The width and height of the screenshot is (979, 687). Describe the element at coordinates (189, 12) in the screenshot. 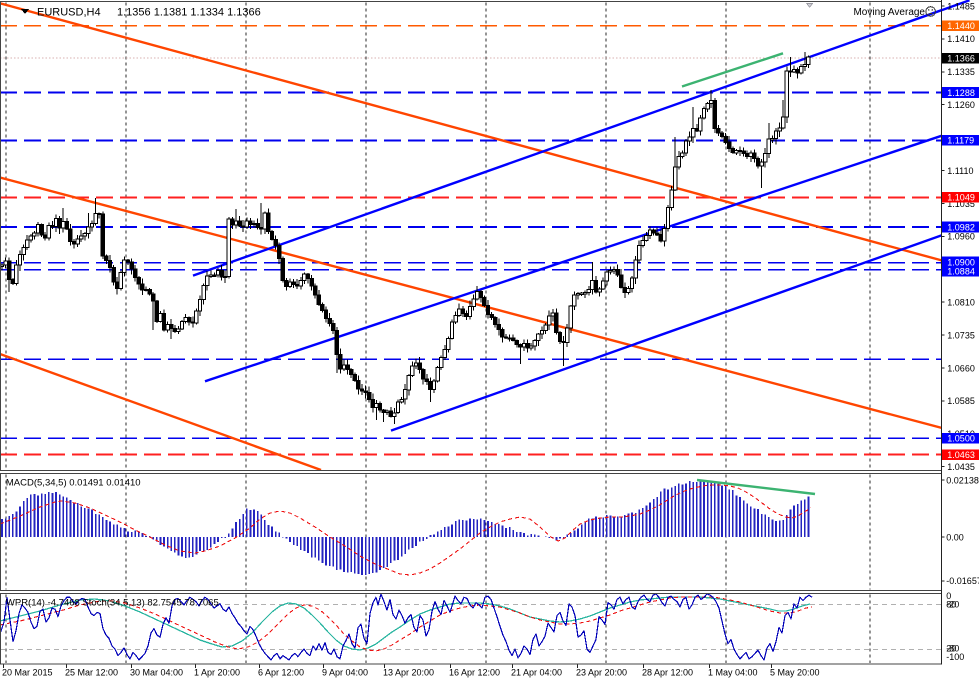

I see `svg-text: 1.1356 1.1381 1.1334 1.1366` at that location.